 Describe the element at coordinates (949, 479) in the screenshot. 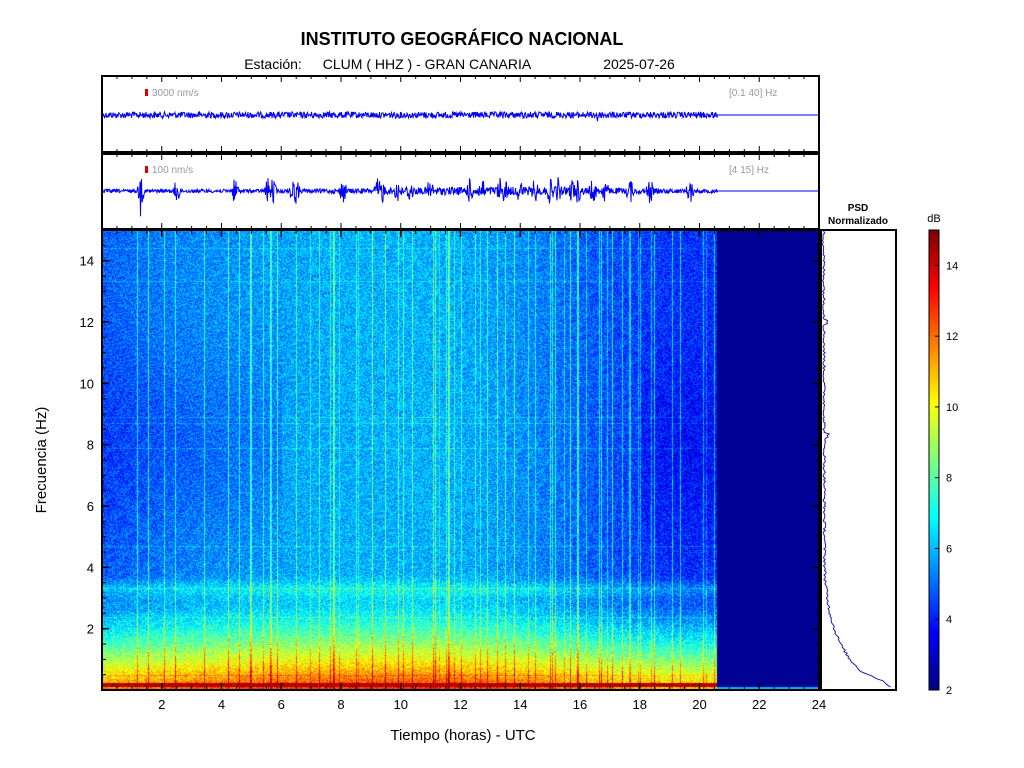

I see `colorbar-tick-label: 8` at that location.